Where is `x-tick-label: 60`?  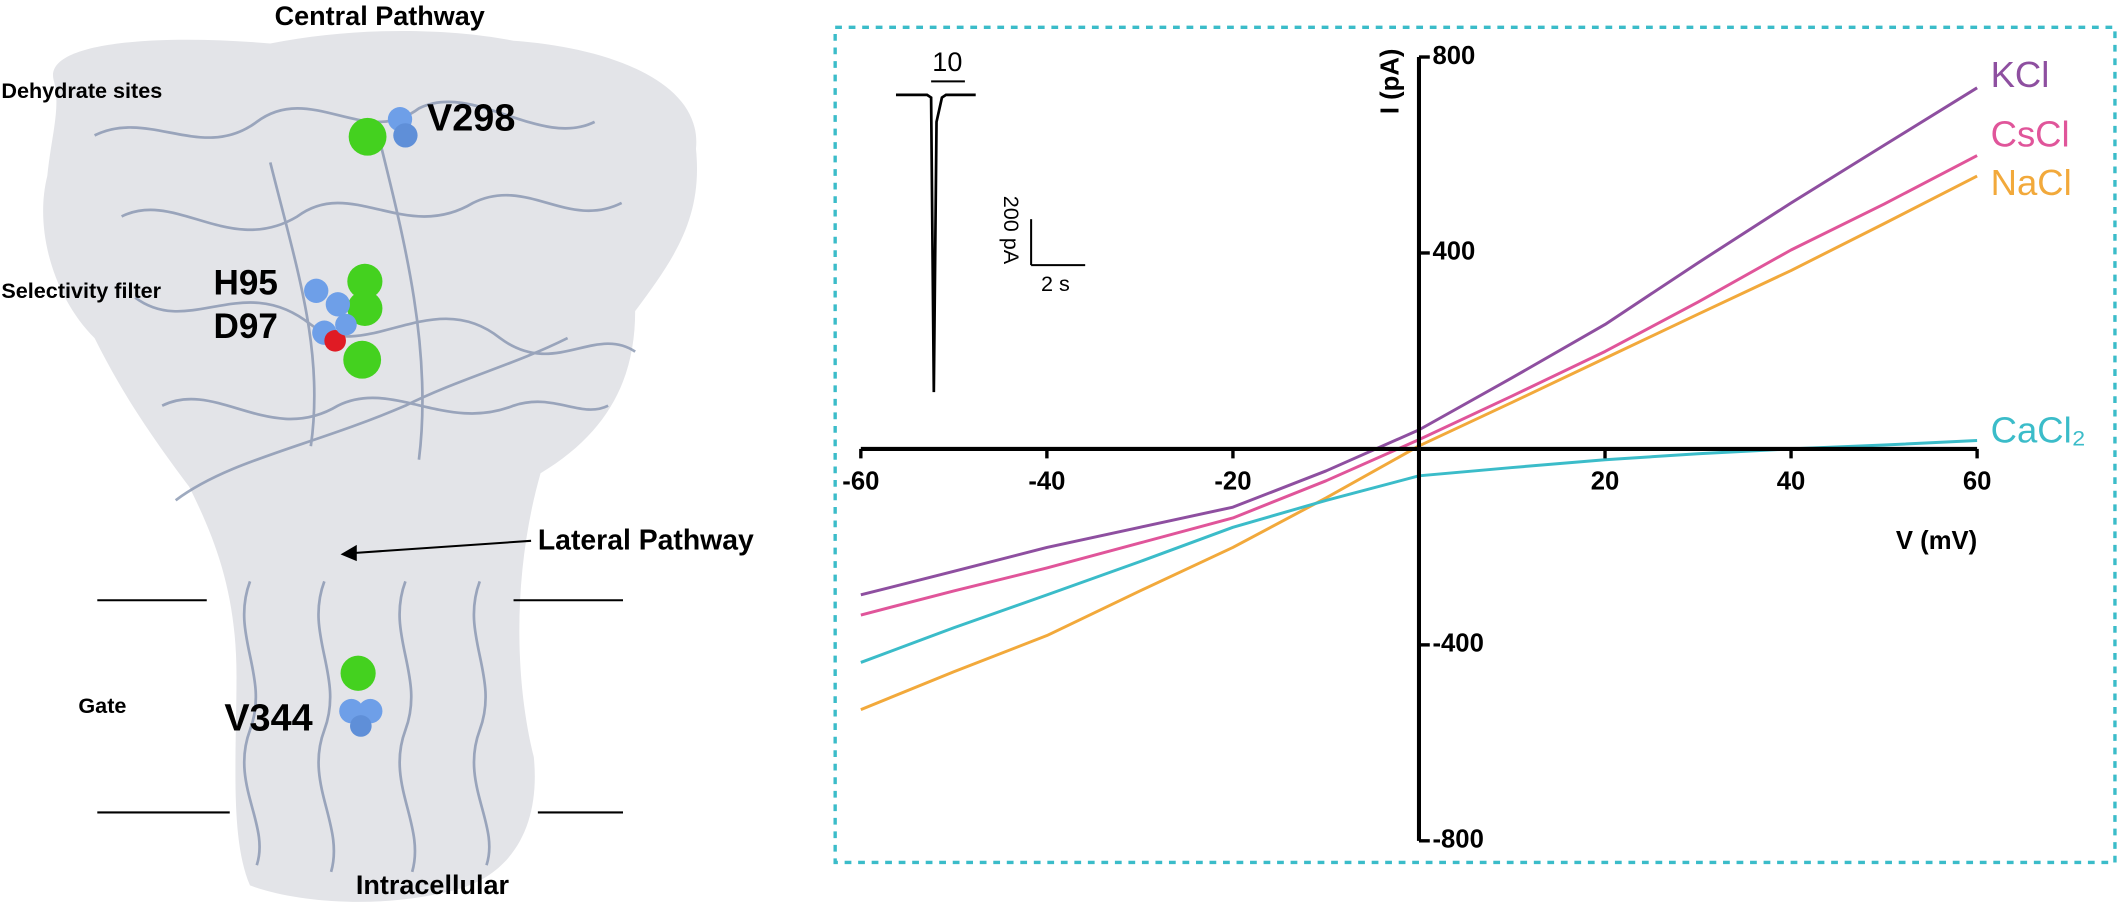
x-tick-label: 60 is located at coordinates (1977, 481).